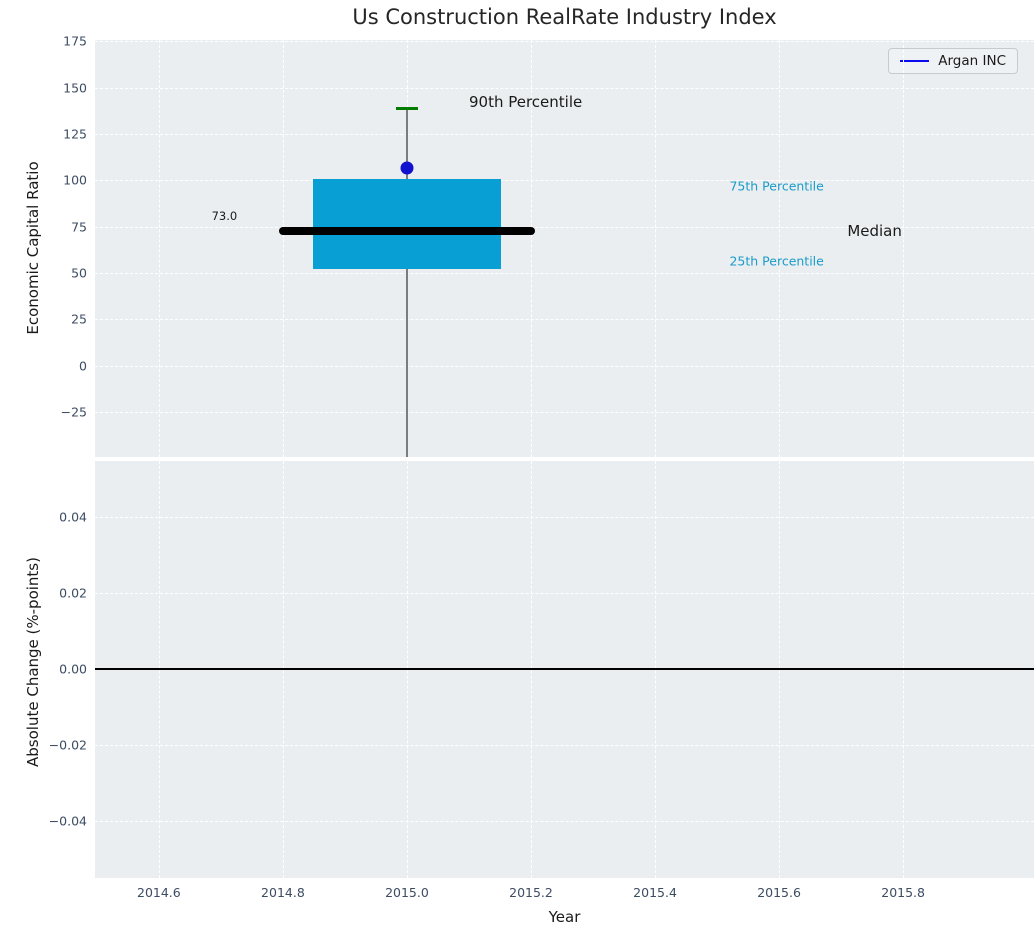 The height and width of the screenshot is (942, 1034). What do you see at coordinates (915, 61) in the screenshot?
I see `legend-line-sample` at bounding box center [915, 61].